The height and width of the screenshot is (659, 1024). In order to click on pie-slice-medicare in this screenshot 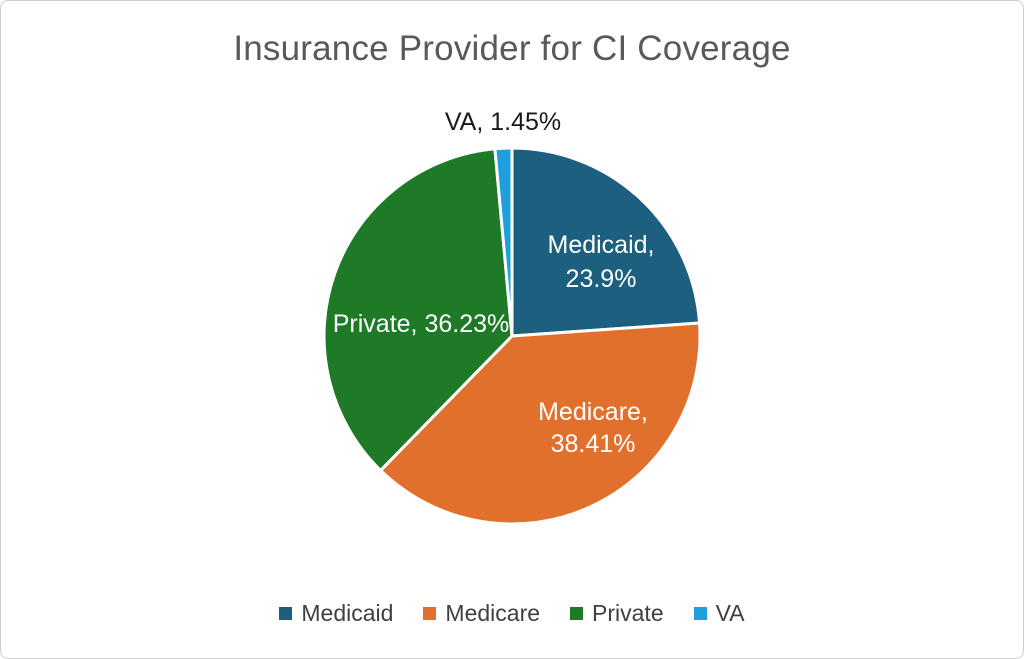, I will do `click(540, 423)`.